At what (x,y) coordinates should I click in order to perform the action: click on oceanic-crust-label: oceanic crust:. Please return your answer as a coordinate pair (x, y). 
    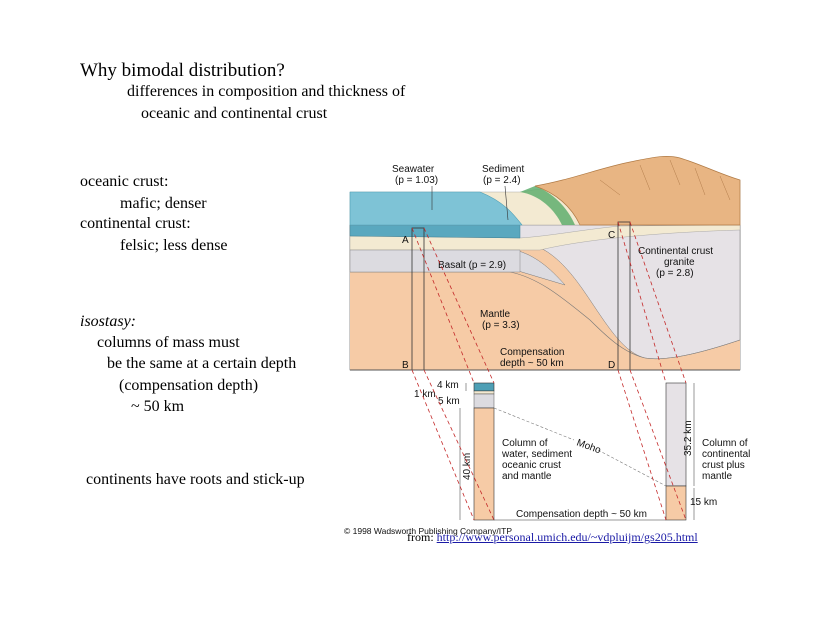
    Looking at the image, I should click on (124, 181).